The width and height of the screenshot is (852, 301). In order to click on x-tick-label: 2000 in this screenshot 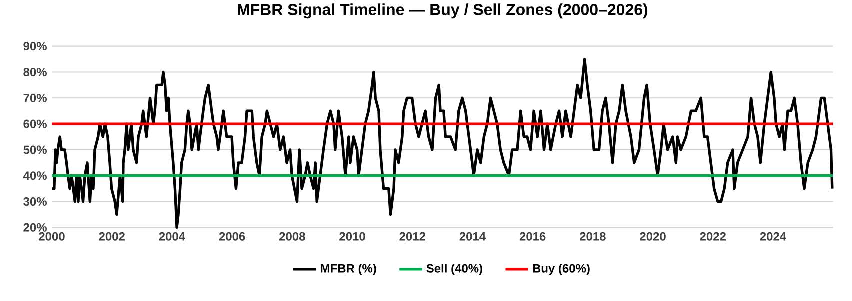, I will do `click(52, 236)`.